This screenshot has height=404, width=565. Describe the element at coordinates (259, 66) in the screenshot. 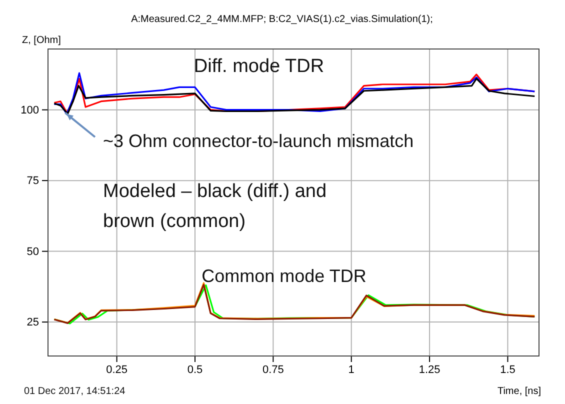

I see `annotation: Diff. mode TDR` at that location.